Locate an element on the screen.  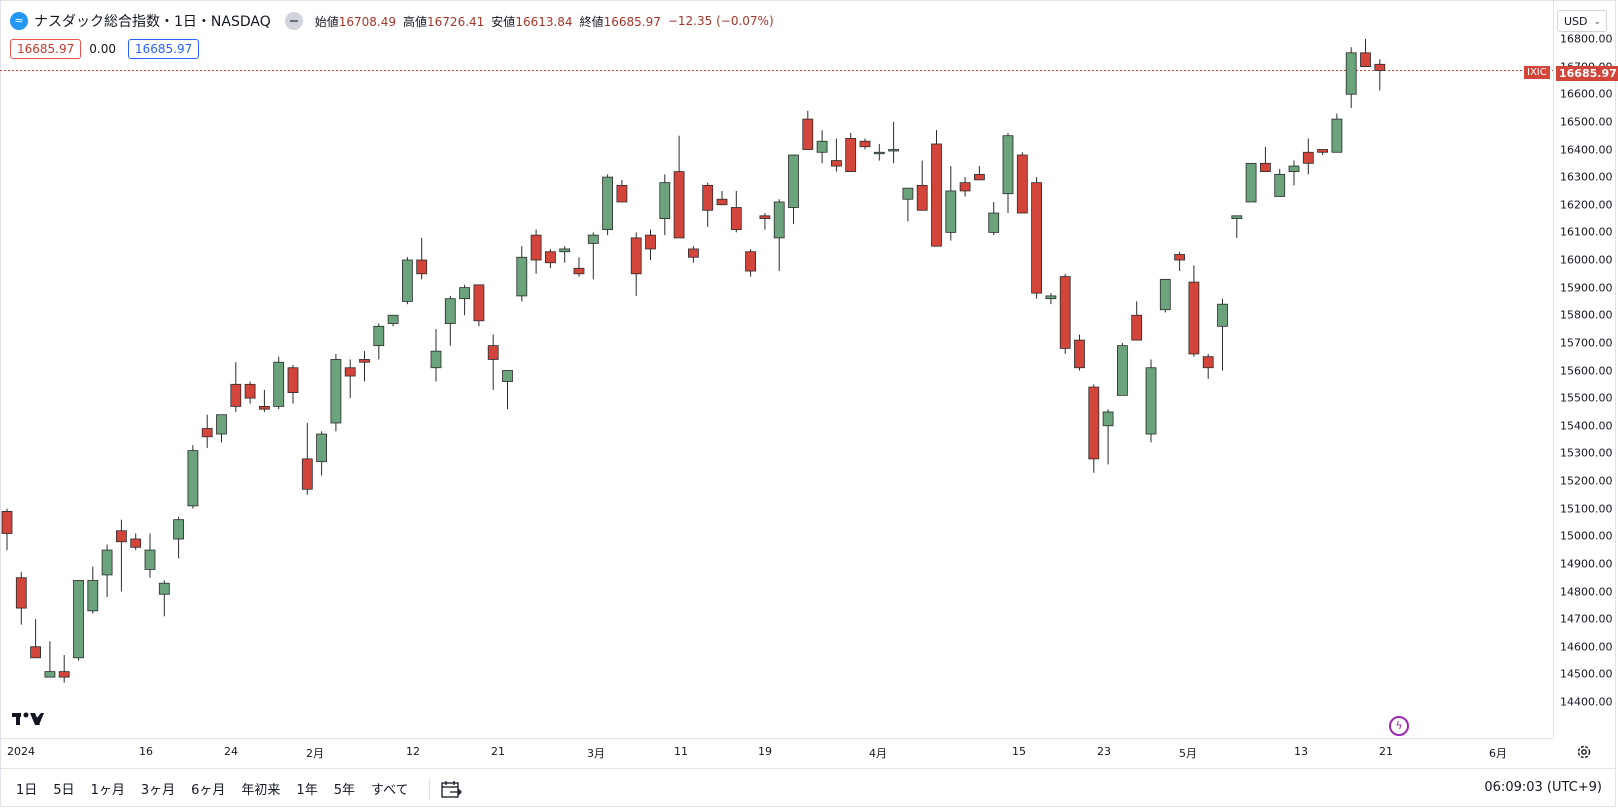
quote-row: 16685.97 0.00 16685.97 is located at coordinates (105, 49).